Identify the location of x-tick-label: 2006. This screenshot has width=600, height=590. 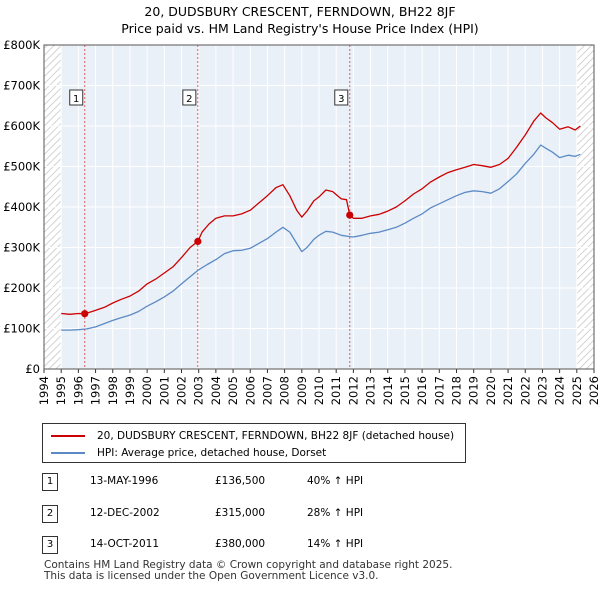
(250, 390).